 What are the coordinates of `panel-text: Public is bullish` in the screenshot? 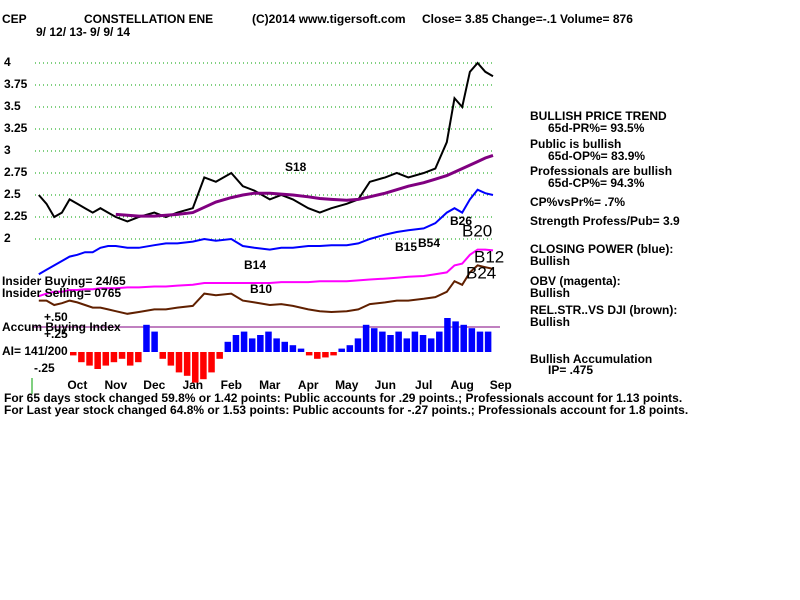 It's located at (575, 144).